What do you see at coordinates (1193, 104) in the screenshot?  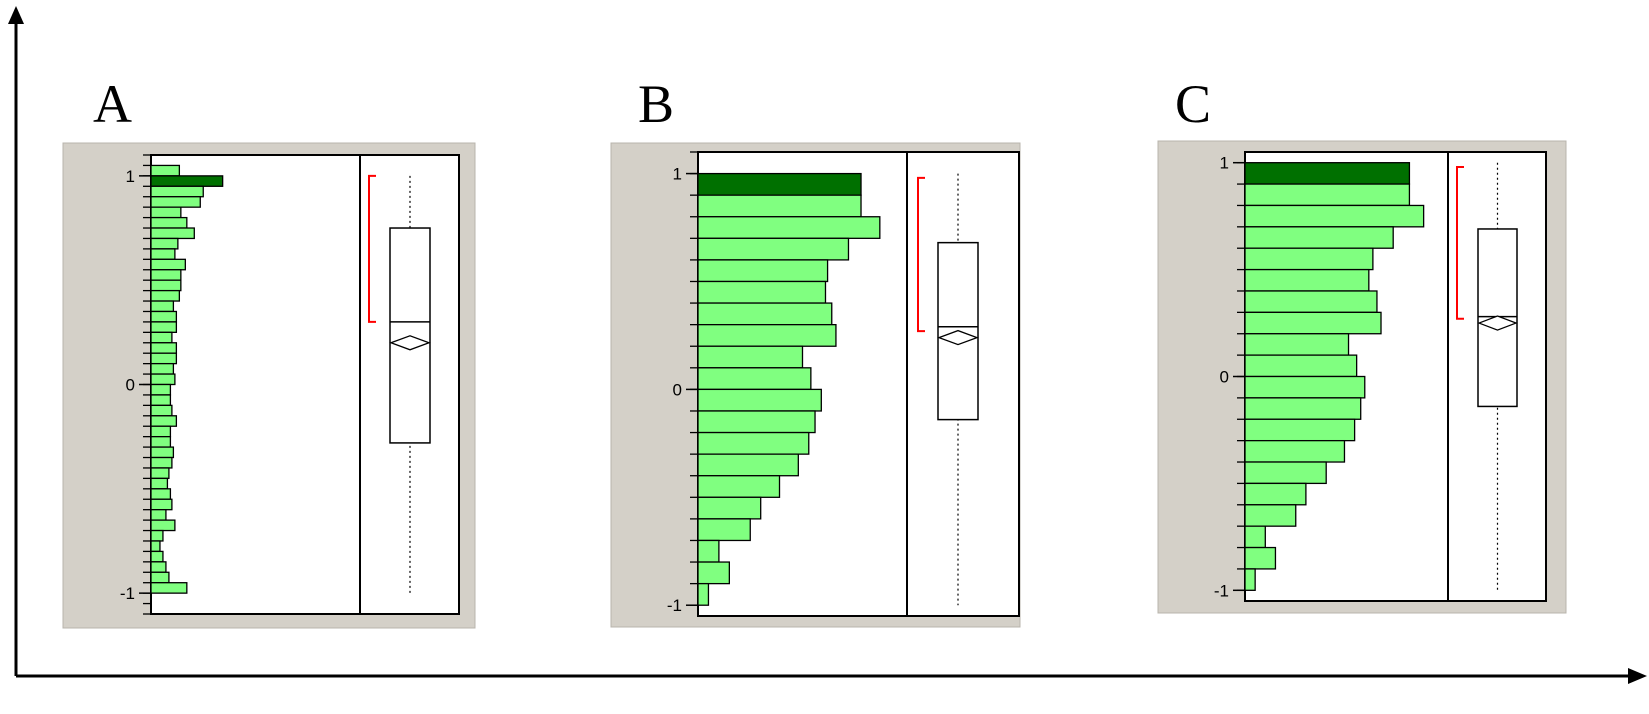 I see `panel-label-c: C` at bounding box center [1193, 104].